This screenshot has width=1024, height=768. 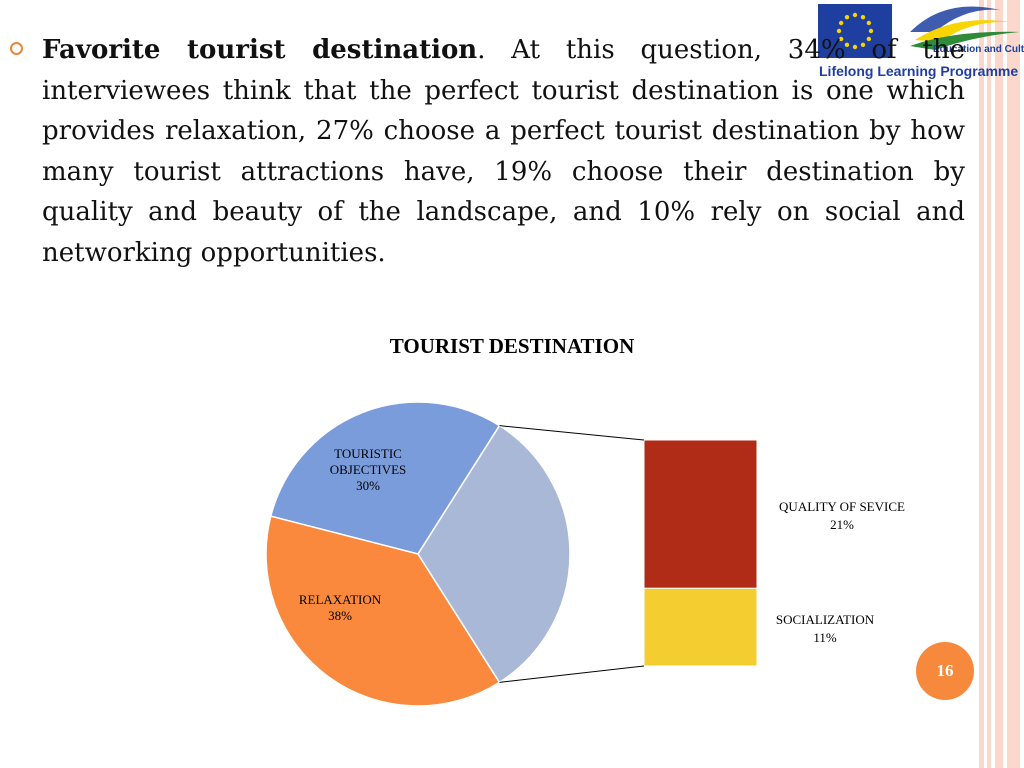 What do you see at coordinates (572, 433) in the screenshot?
I see `connector-top` at bounding box center [572, 433].